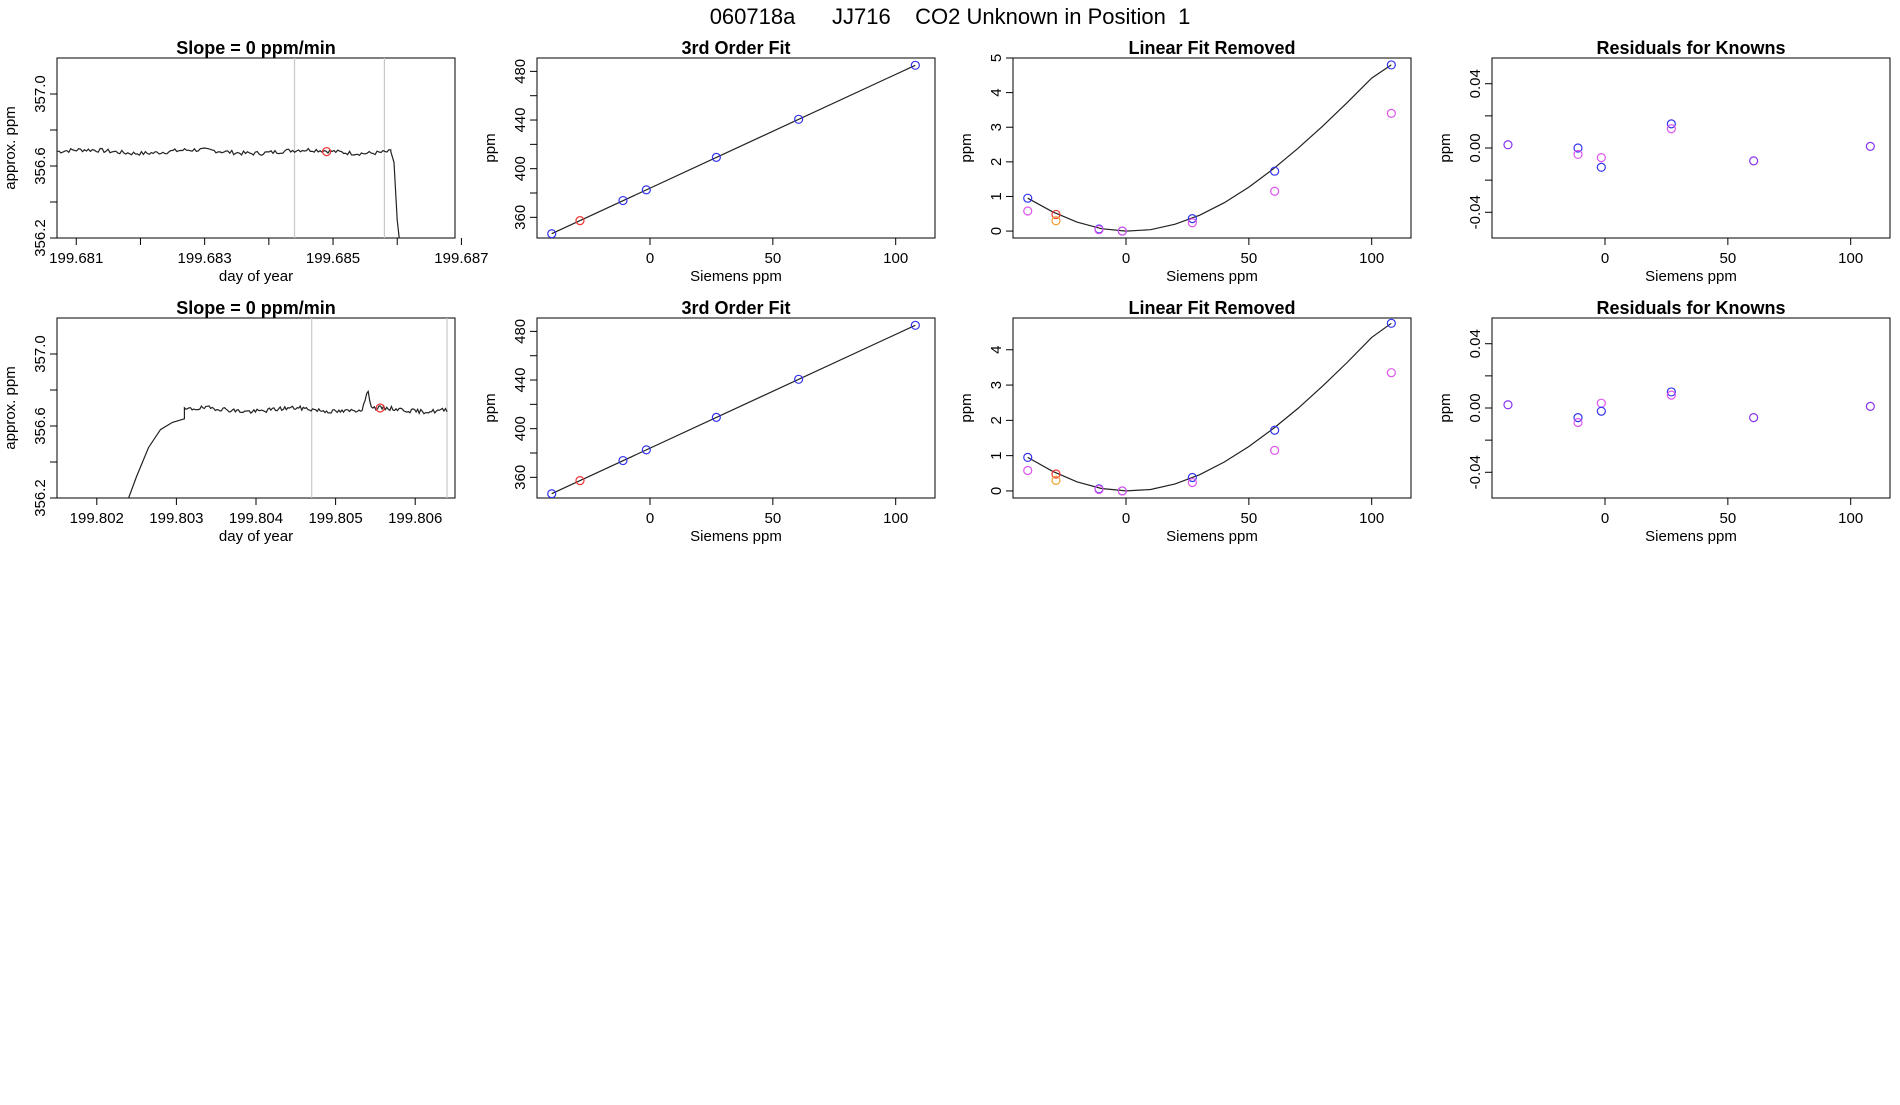 The width and height of the screenshot is (1900, 1105). What do you see at coordinates (520, 477) in the screenshot?
I see `y-tick-label: 360` at bounding box center [520, 477].